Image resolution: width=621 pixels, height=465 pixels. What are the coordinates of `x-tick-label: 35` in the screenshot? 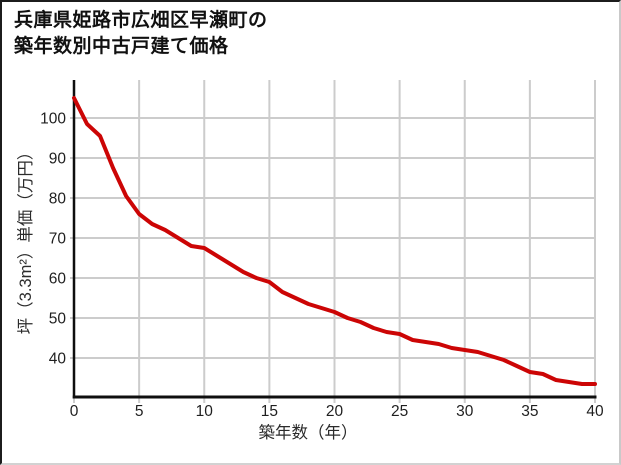 It's located at (529, 411).